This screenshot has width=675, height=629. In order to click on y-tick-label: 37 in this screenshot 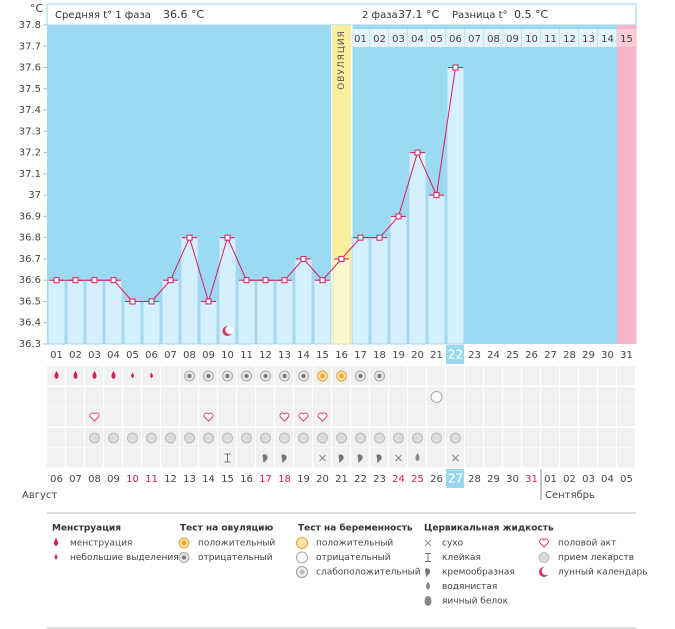, I will do `click(34, 195)`.